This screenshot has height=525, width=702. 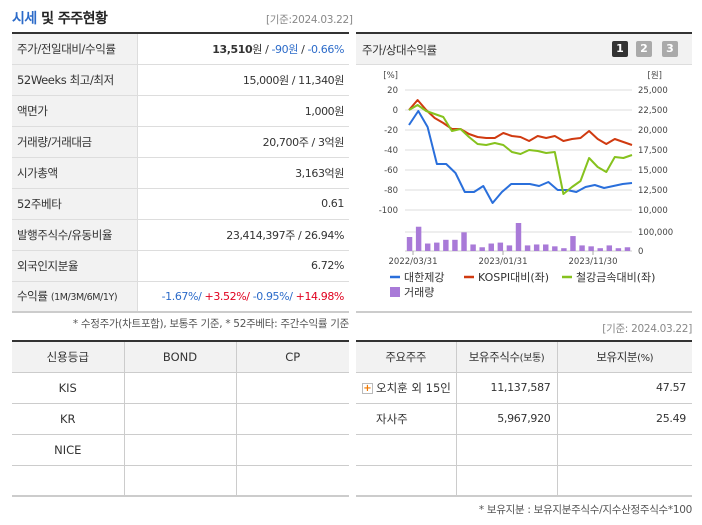 I want to click on credit-rating-table: 신용등급 BOND CP KIS KR NICE, so click(x=180, y=418).